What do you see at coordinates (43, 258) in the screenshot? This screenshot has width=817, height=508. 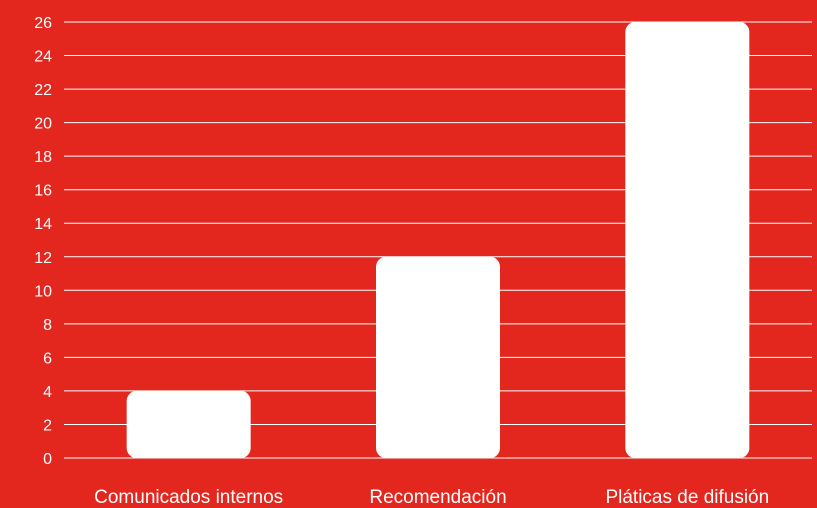 I see `y-tick-label: 12` at bounding box center [43, 258].